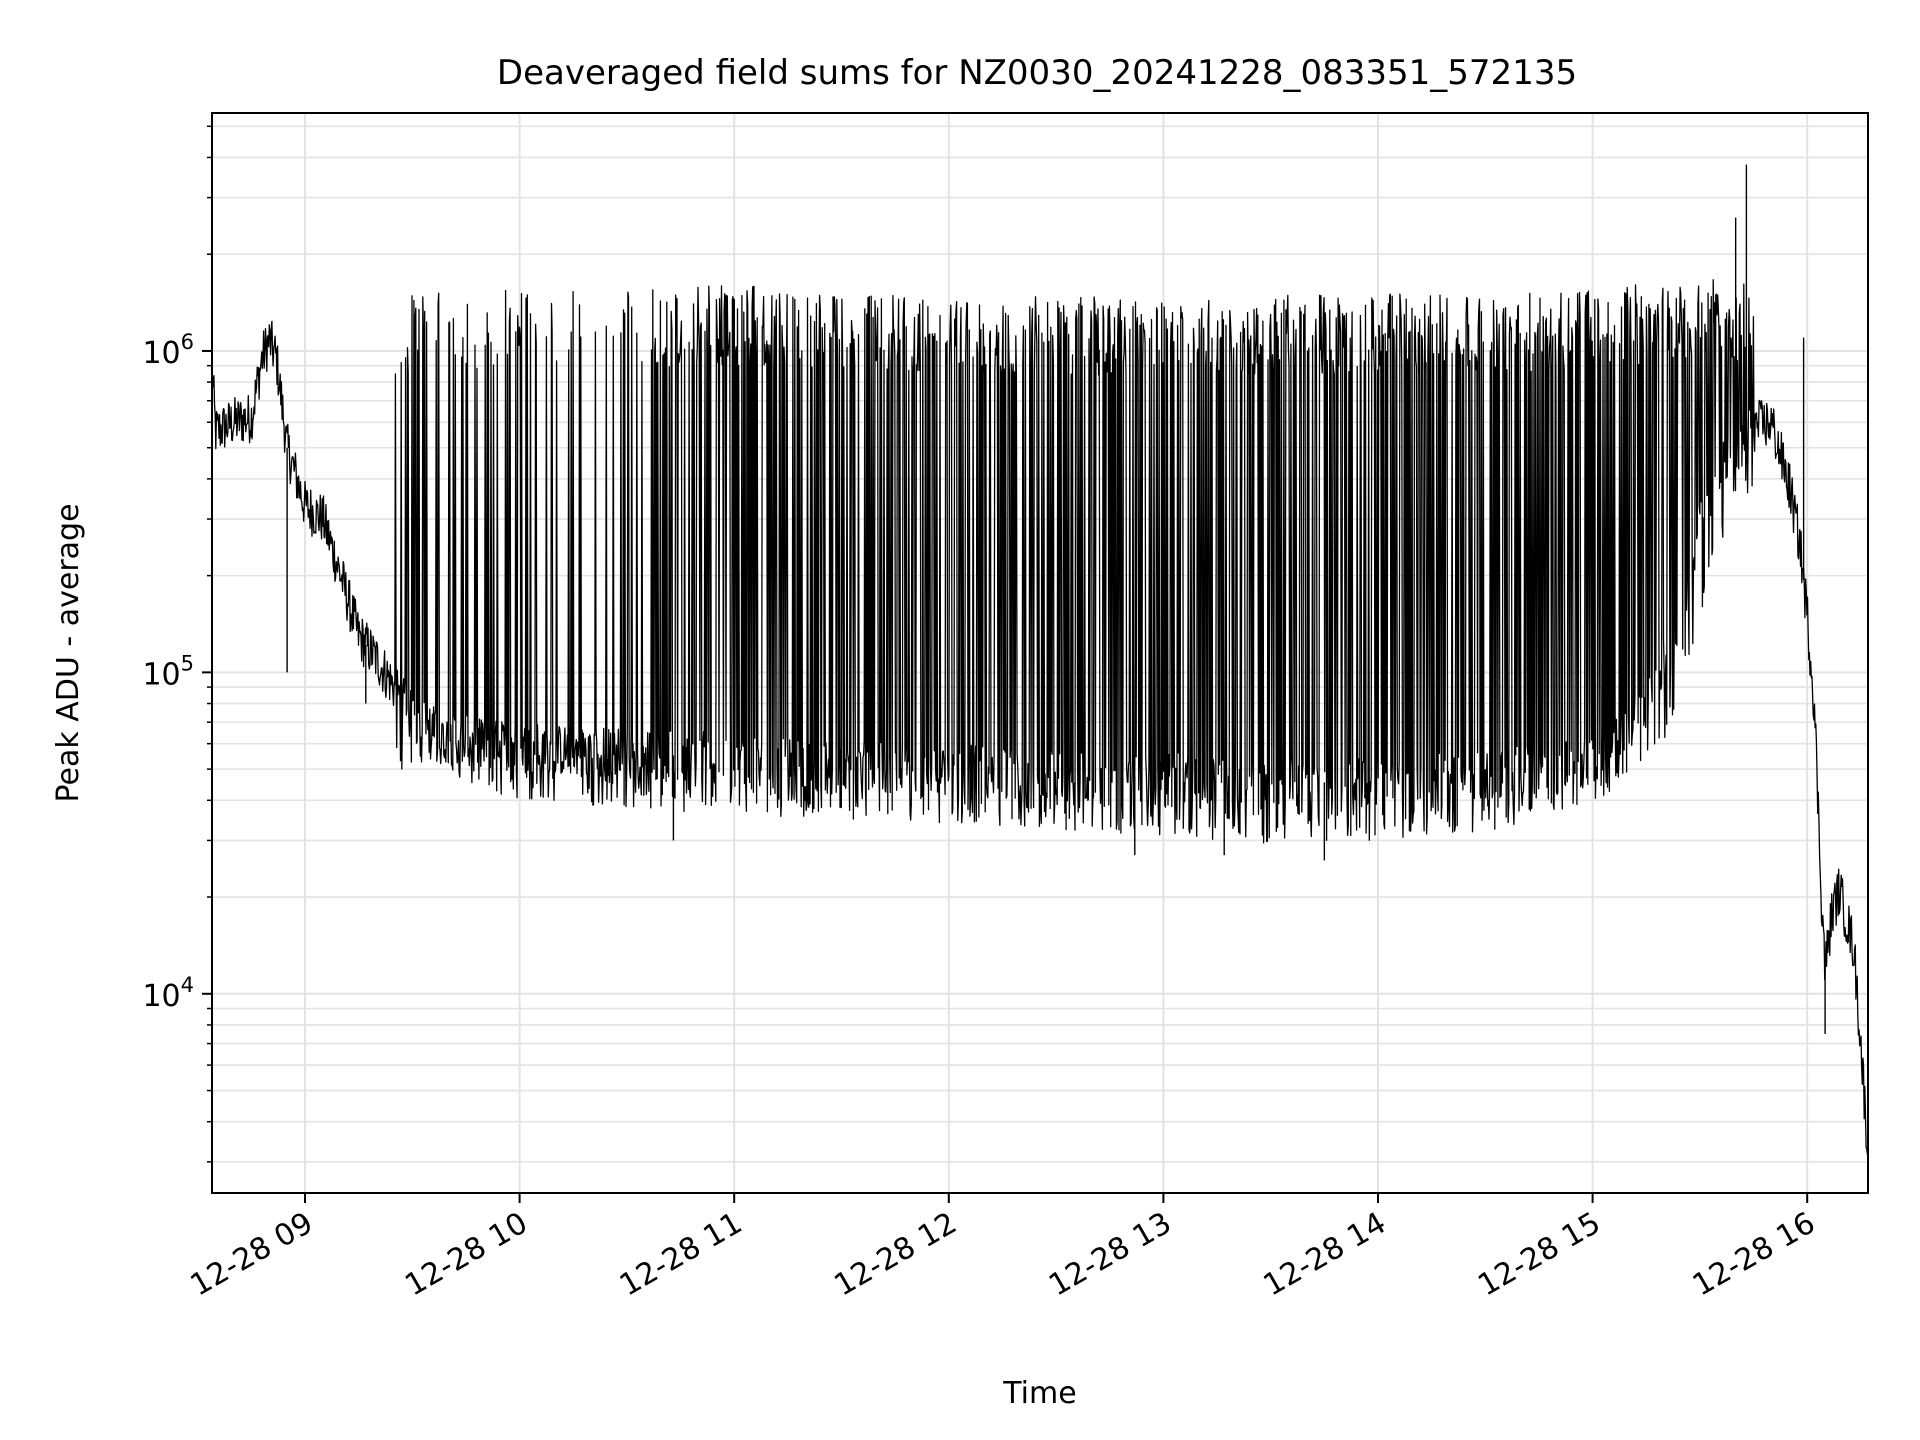 This screenshot has width=1920, height=1440. What do you see at coordinates (68, 652) in the screenshot?
I see `y-axis-label: Peak ADU - average` at bounding box center [68, 652].